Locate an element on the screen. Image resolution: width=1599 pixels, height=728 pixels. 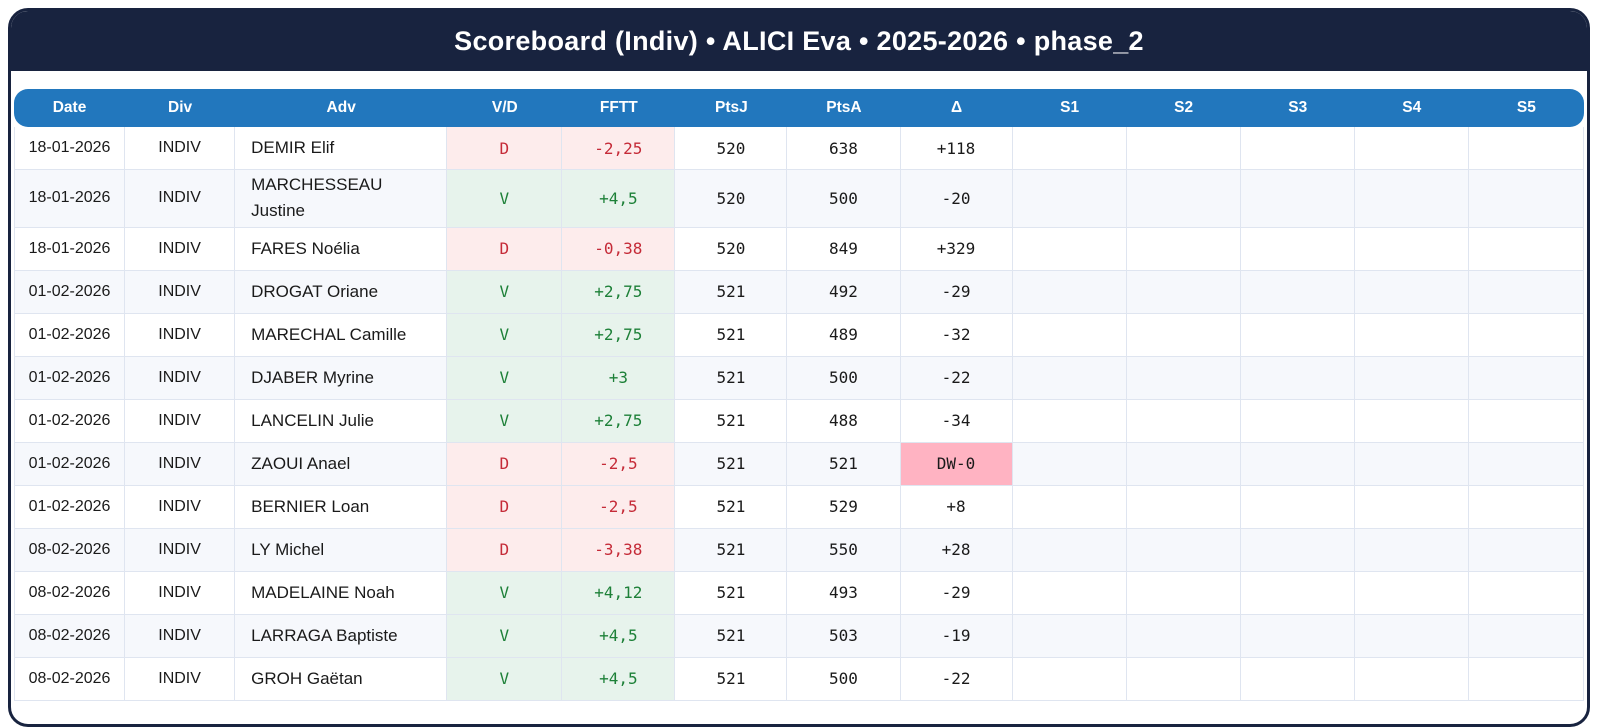
fftt-points-cell: -0,38 is located at coordinates (619, 249).